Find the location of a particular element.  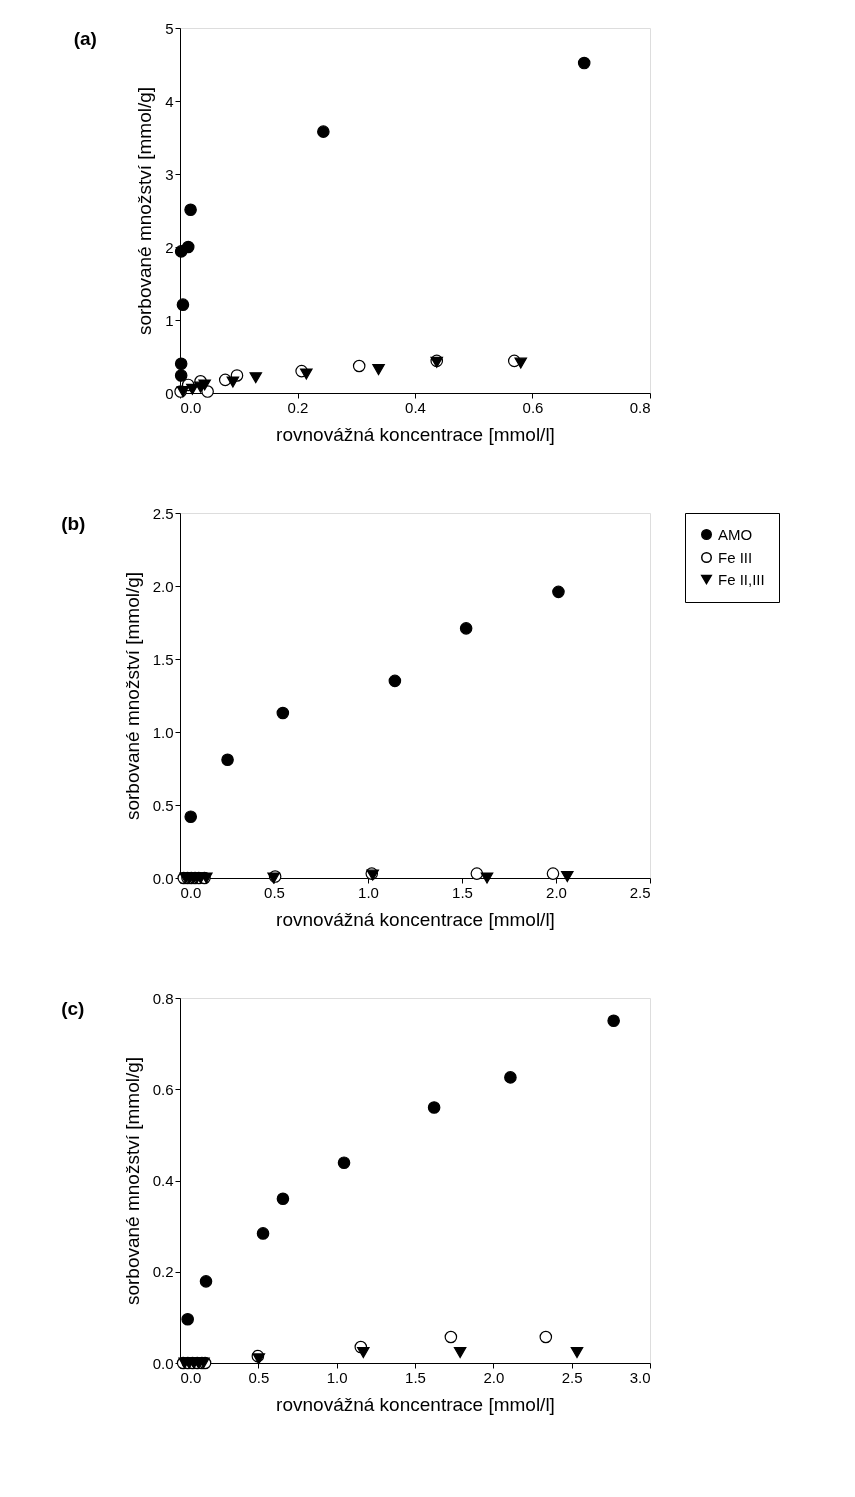

x-tick-label: 0.4 is located at coordinates (415, 407).